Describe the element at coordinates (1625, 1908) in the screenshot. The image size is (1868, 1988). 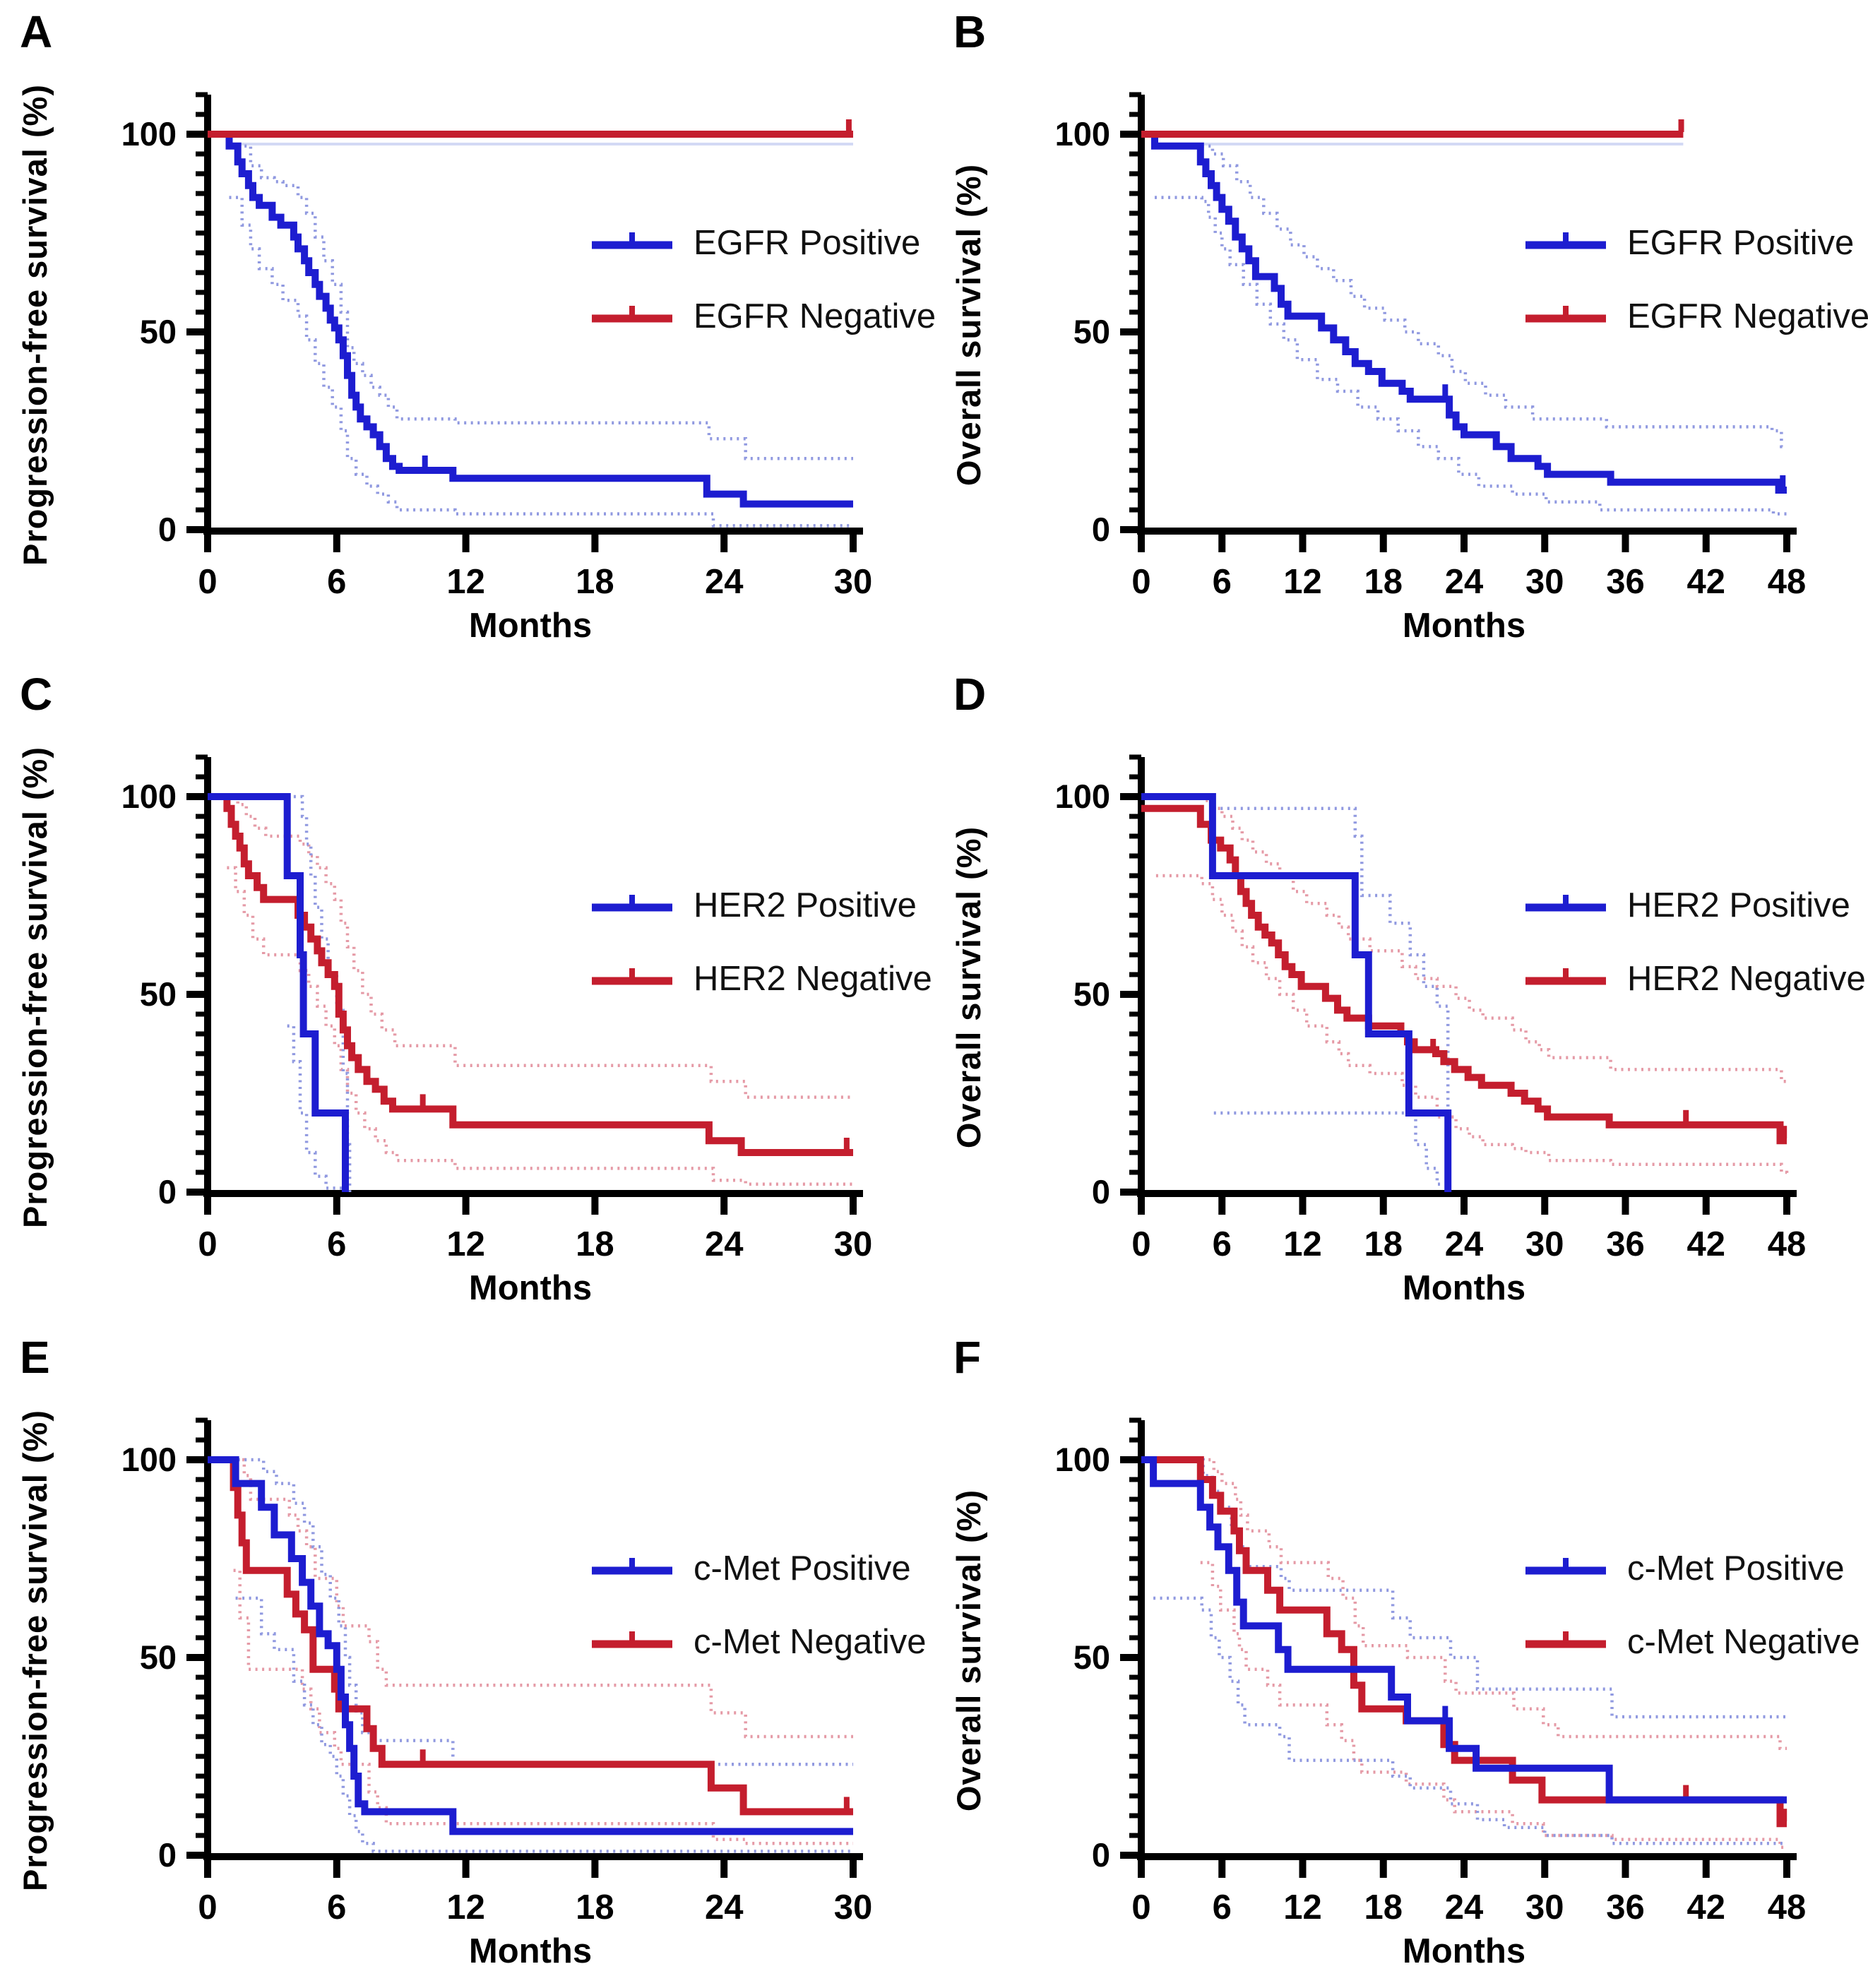
I see `x-tick-label: 36` at that location.